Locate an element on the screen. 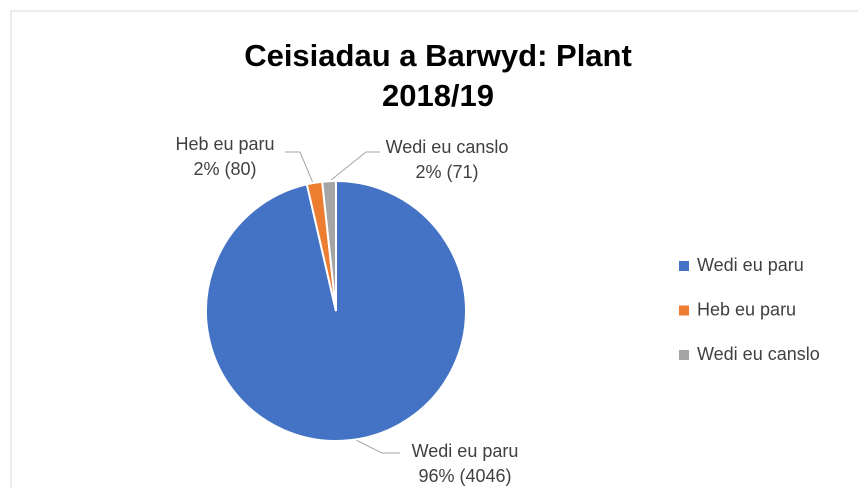 Image resolution: width=858 pixels, height=488 pixels. legend-label: Wedi eu canslo is located at coordinates (758, 354).